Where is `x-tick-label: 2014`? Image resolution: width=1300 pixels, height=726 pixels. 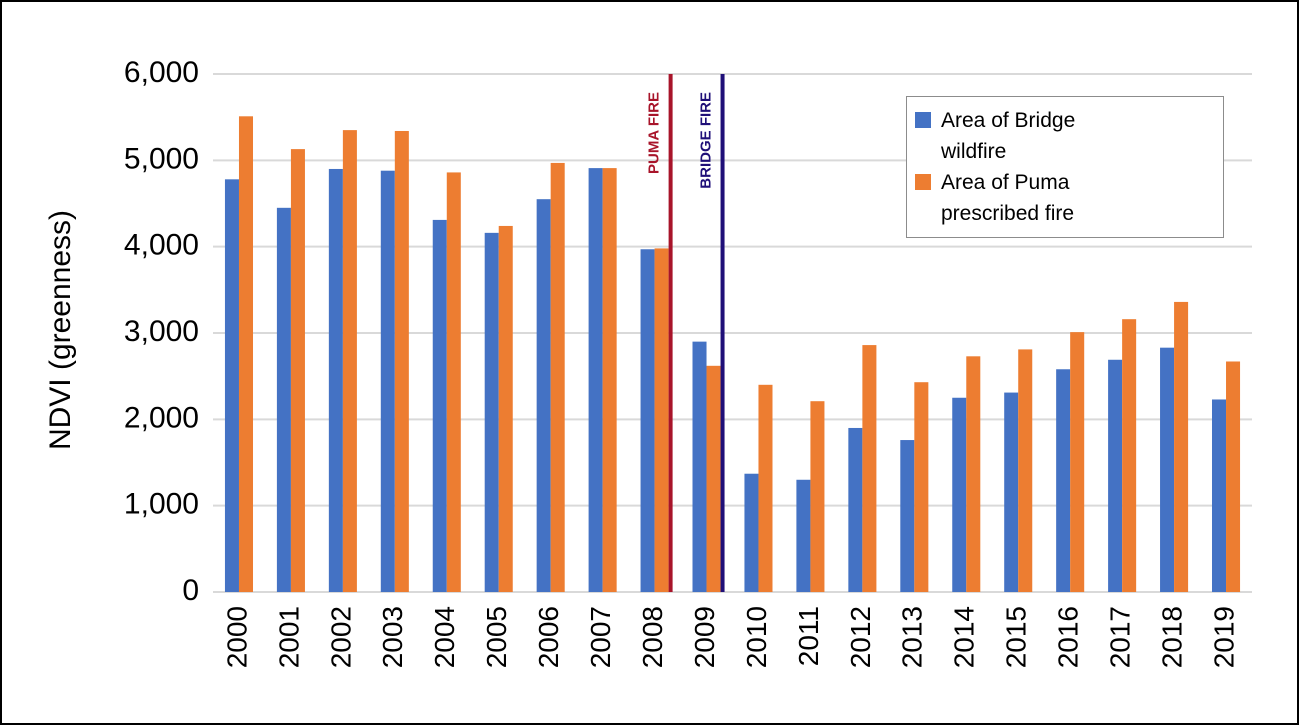 x-tick-label: 2014 is located at coordinates (964, 637).